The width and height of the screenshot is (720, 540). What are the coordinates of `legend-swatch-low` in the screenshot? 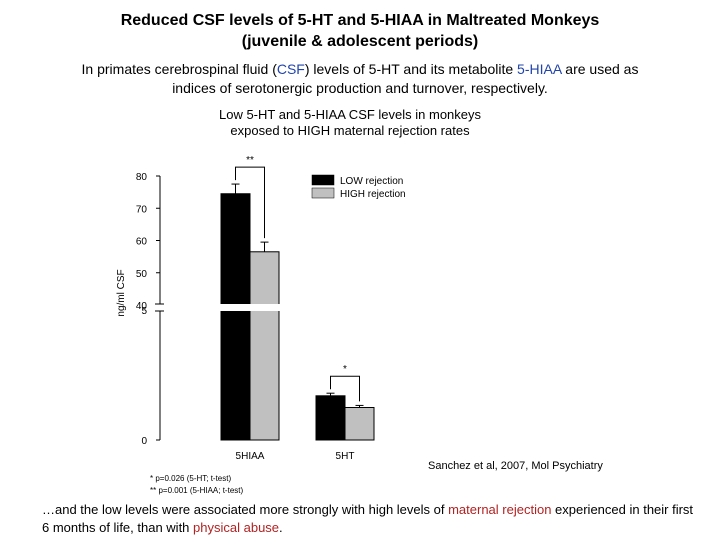 It's located at (323, 180).